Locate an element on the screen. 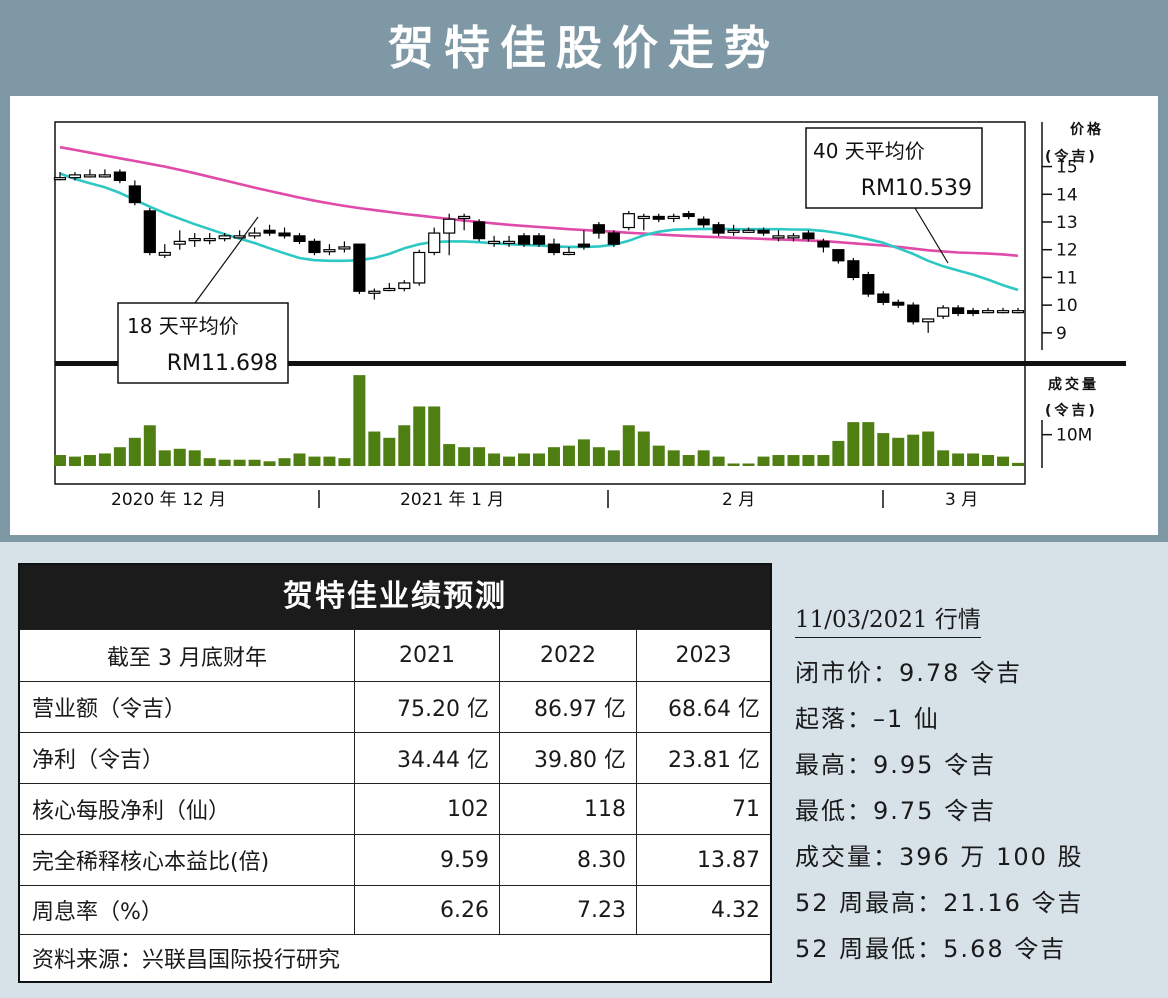 This screenshot has width=1168, height=998. table-header-row: 截至 3 月底财年 2021 2022 2023 is located at coordinates (395, 655).